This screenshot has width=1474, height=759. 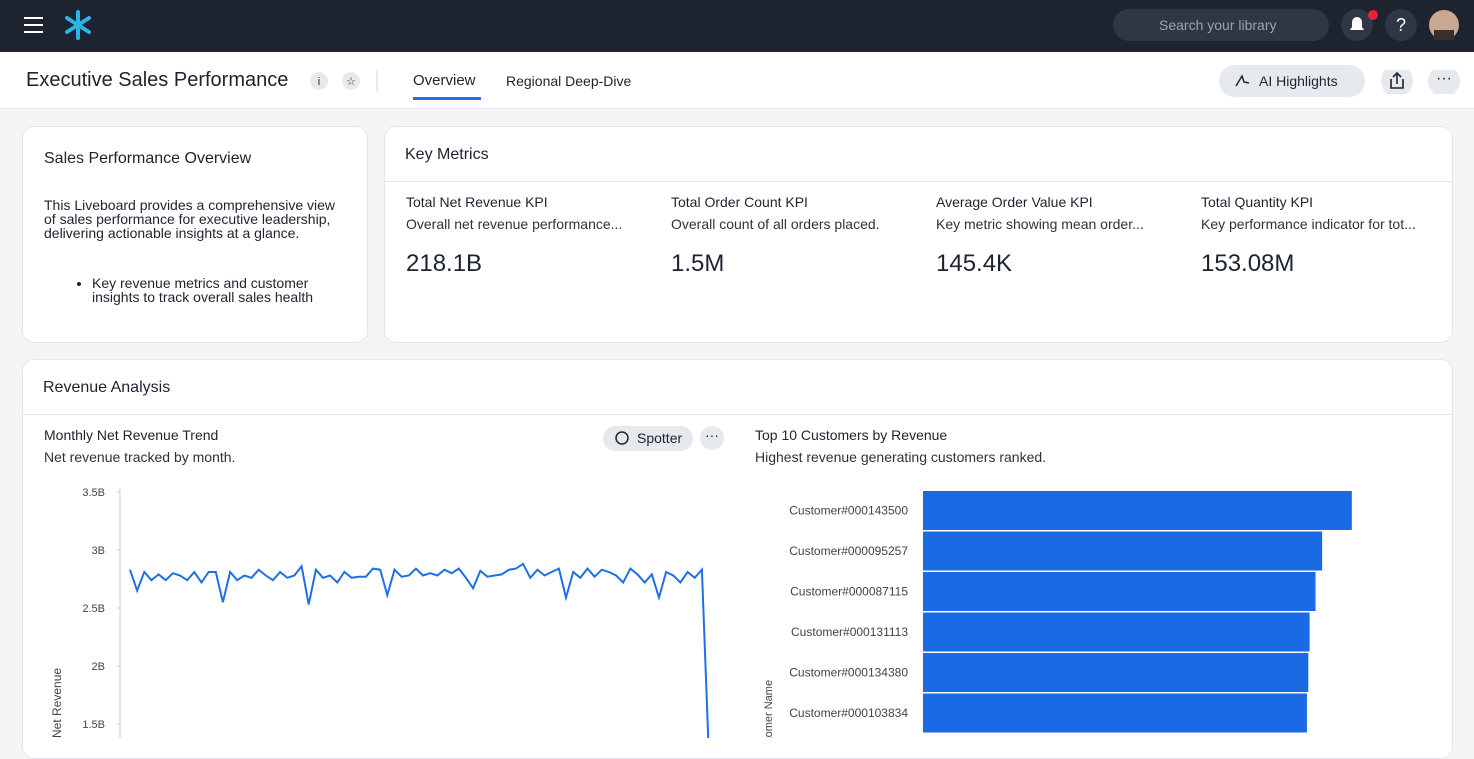 I want to click on info-button, so click(x=319, y=81).